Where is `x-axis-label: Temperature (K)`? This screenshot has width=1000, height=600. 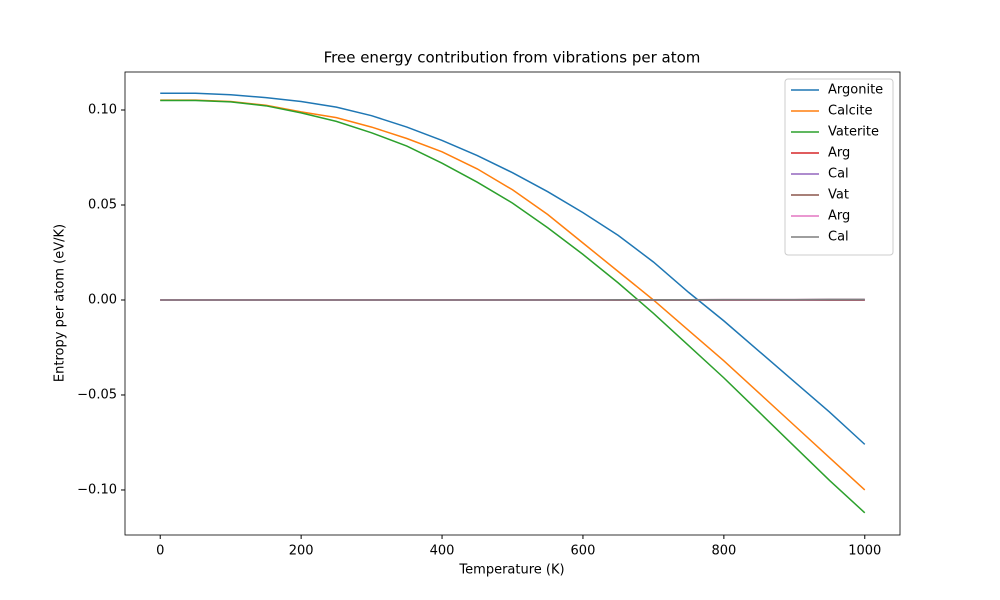
x-axis-label: Temperature (K) is located at coordinates (511, 570).